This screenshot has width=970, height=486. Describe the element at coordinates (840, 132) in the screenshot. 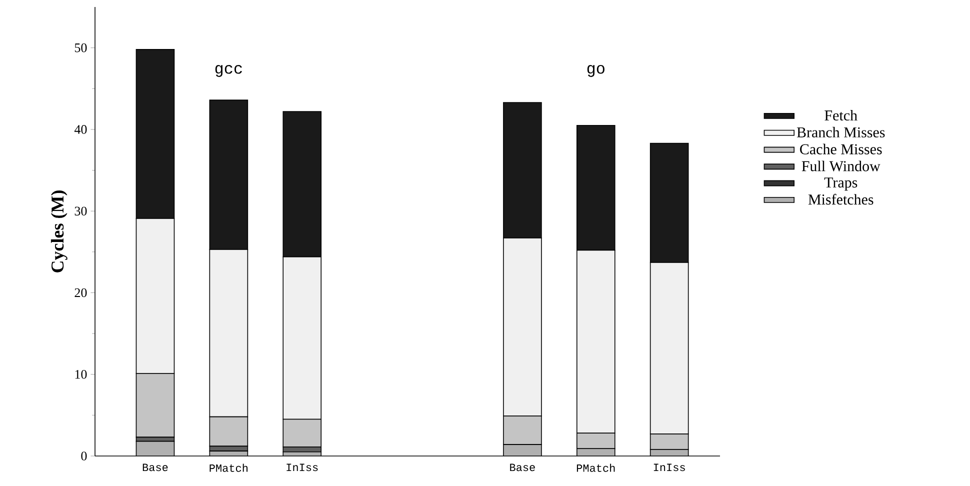

I see `legend-label: Branch Misses` at that location.